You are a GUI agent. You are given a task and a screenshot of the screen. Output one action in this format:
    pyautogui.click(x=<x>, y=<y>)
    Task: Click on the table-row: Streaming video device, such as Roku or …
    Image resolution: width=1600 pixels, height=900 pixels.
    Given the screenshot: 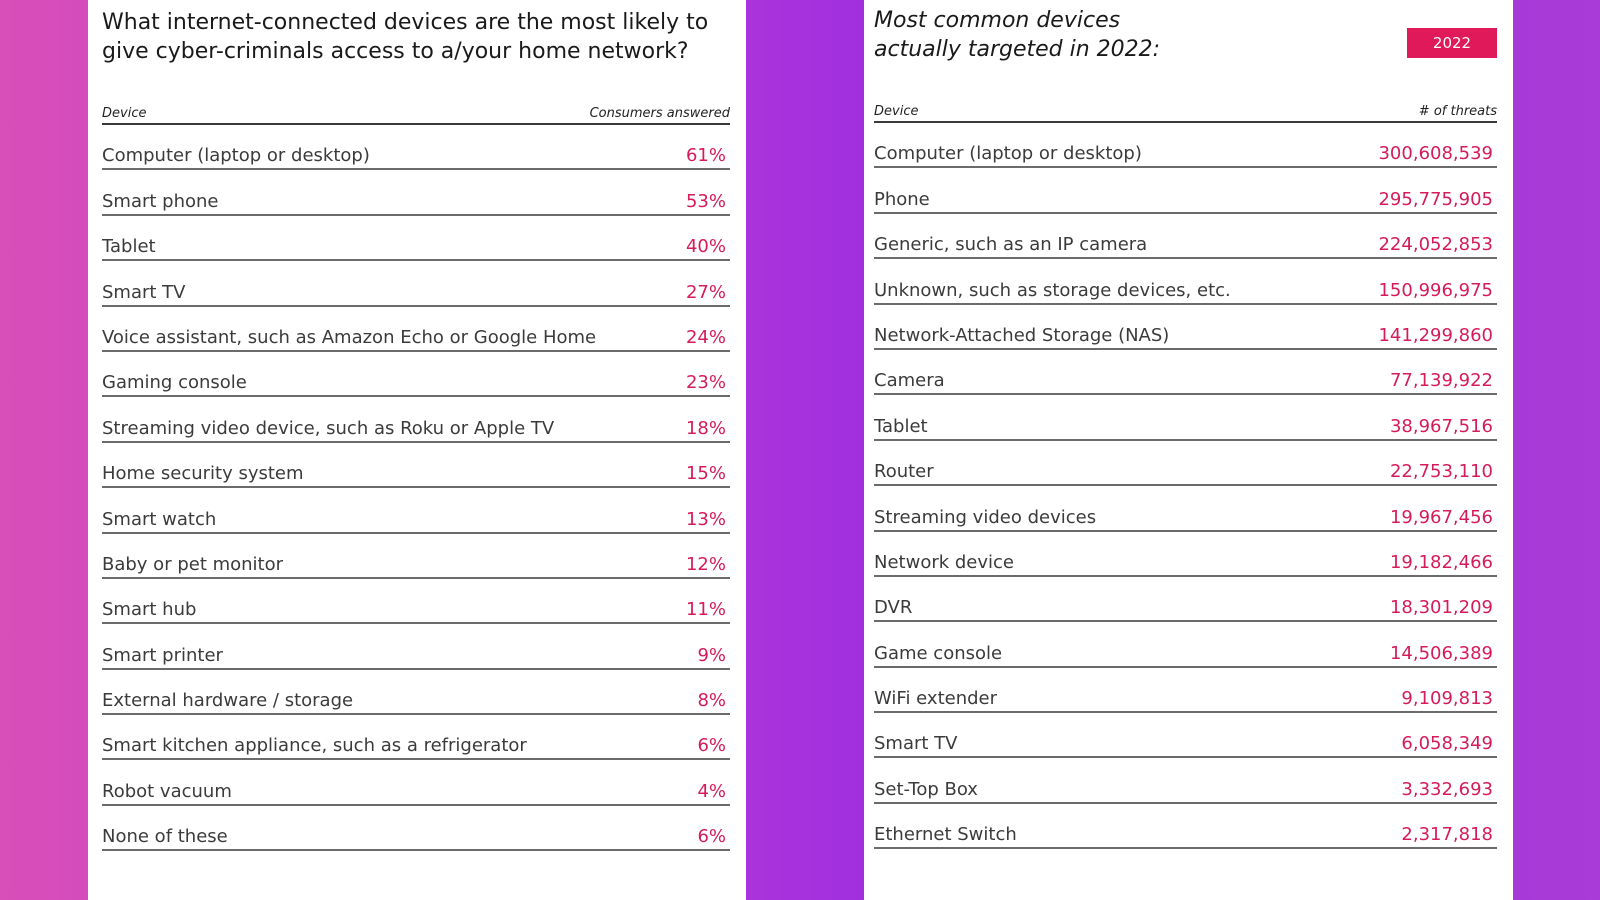 What is the action you would take?
    pyautogui.click(x=416, y=420)
    